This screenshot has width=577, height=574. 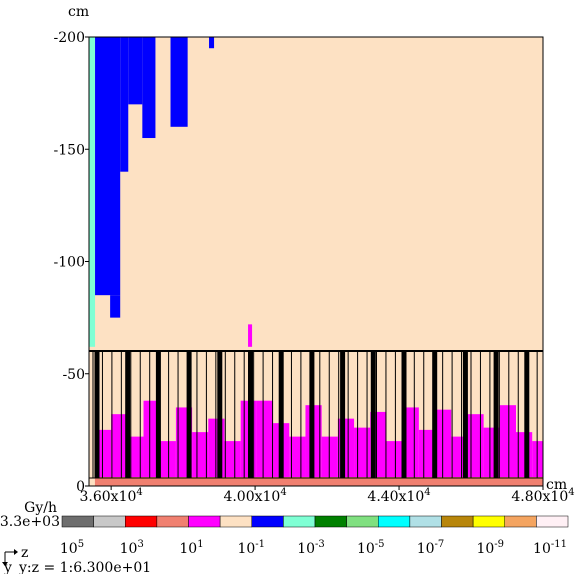 I want to click on colorbar-exponent: 1, so click(x=200, y=544).